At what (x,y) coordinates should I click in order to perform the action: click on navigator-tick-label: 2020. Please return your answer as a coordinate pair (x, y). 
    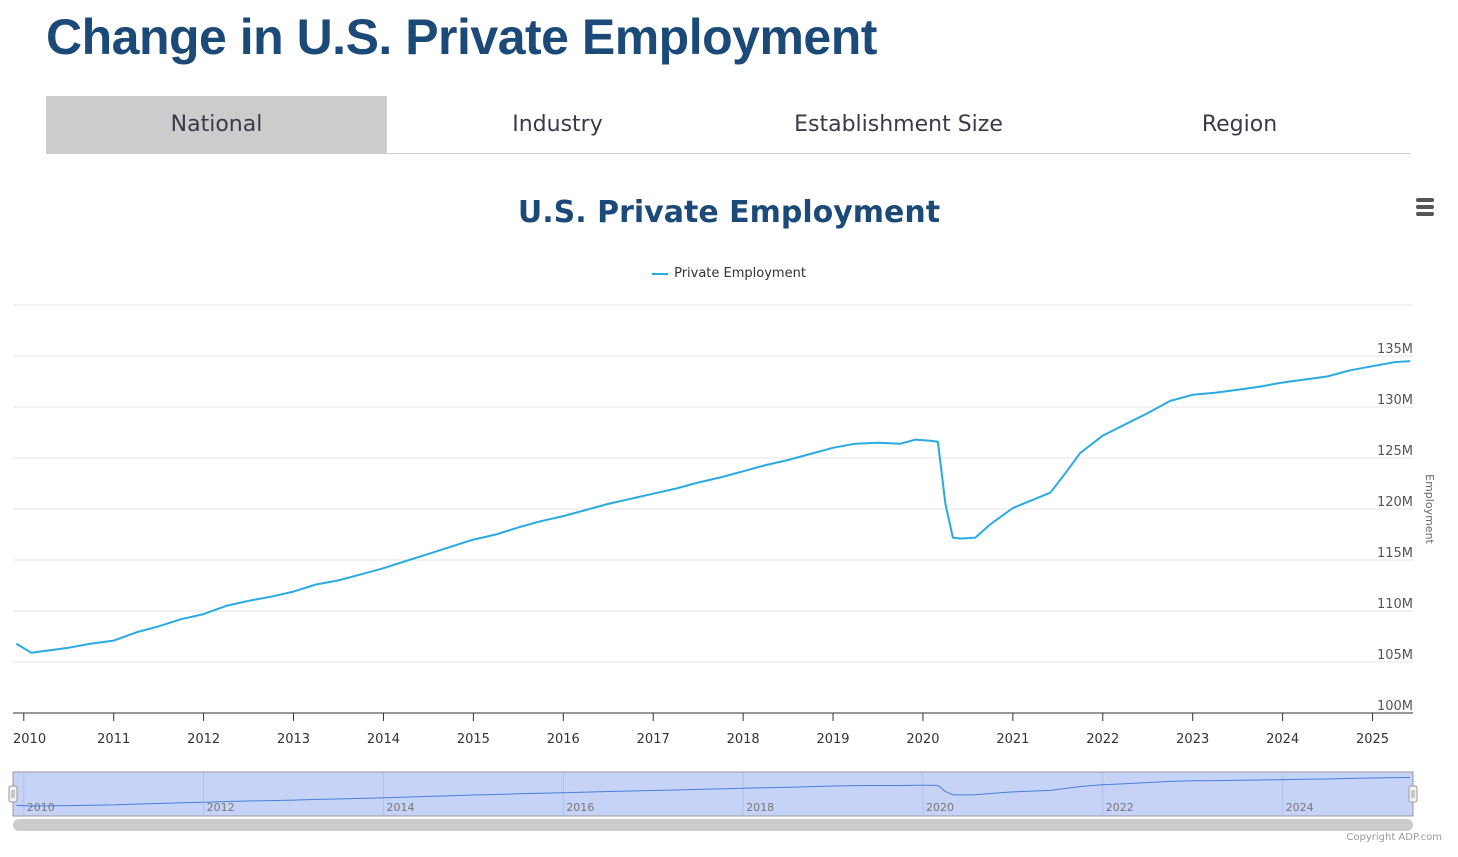
    Looking at the image, I should click on (940, 807).